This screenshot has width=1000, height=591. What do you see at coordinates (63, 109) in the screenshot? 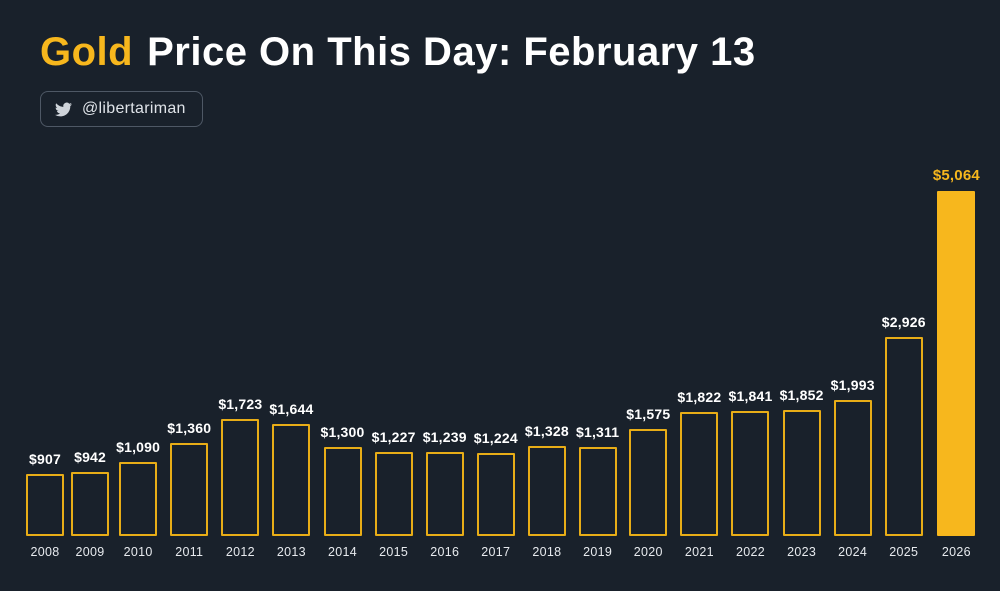
I see `twitter-icon` at bounding box center [63, 109].